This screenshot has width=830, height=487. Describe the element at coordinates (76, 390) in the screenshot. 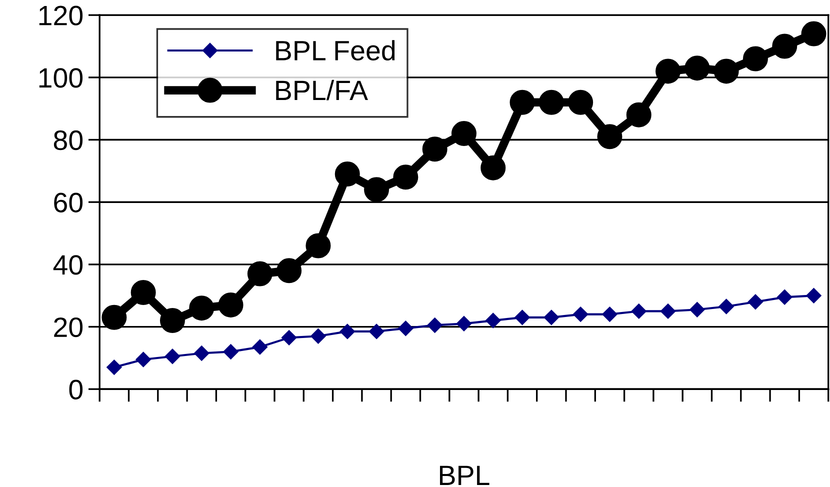

I see `y-tick-label: 0` at that location.